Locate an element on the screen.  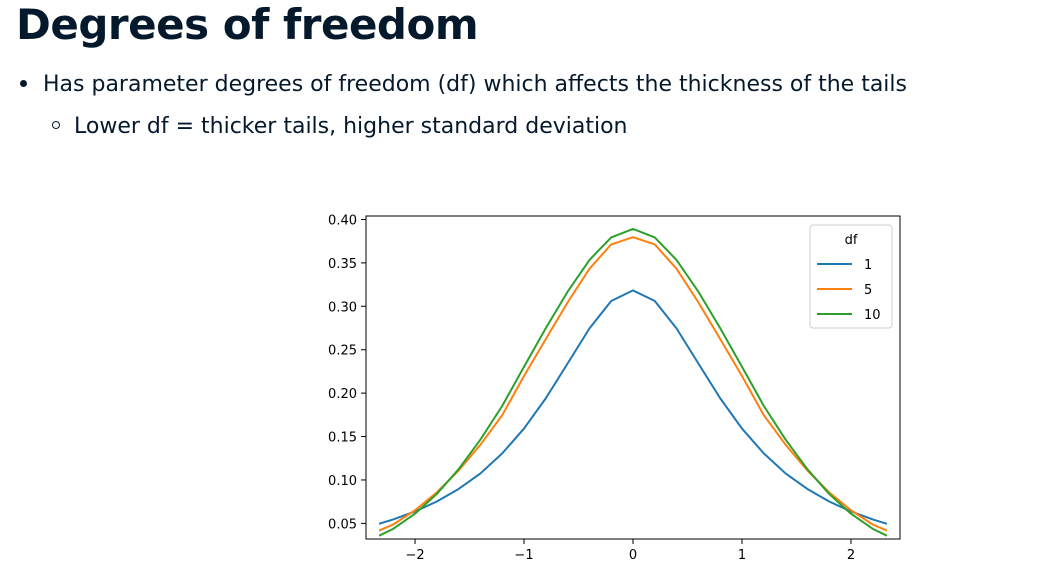
y-tick-label: 0.30 is located at coordinates (342, 307).